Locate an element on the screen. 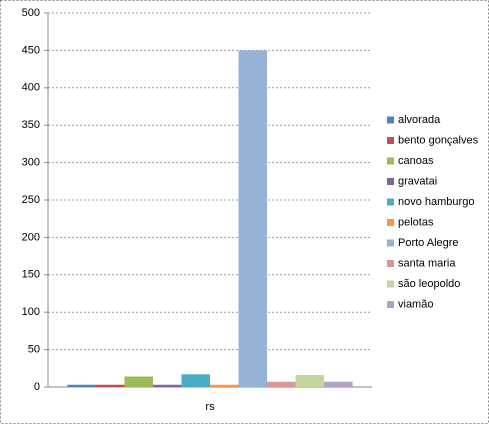 The image size is (489, 424). legend-label: novo hamburgo is located at coordinates (436, 202).